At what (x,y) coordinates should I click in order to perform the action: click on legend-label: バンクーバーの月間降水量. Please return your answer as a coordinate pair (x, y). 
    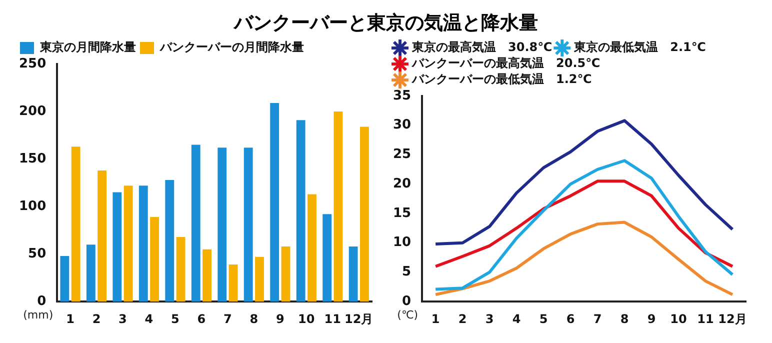
    Looking at the image, I should click on (231, 47).